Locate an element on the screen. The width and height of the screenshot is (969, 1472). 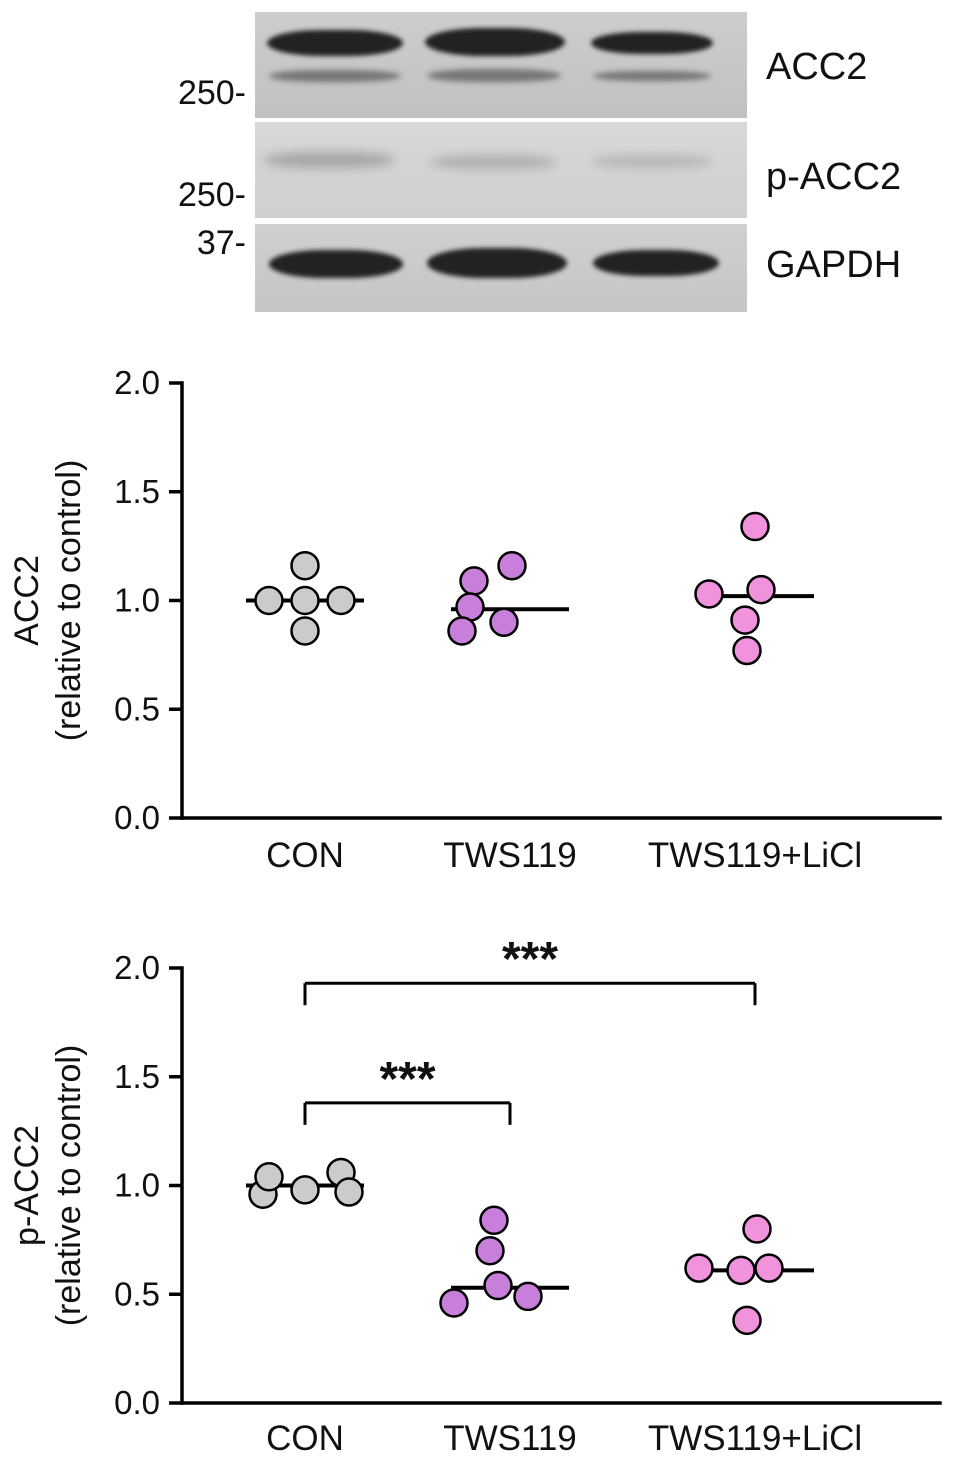
blot-band-gapdh-lane2 is located at coordinates (497, 263).